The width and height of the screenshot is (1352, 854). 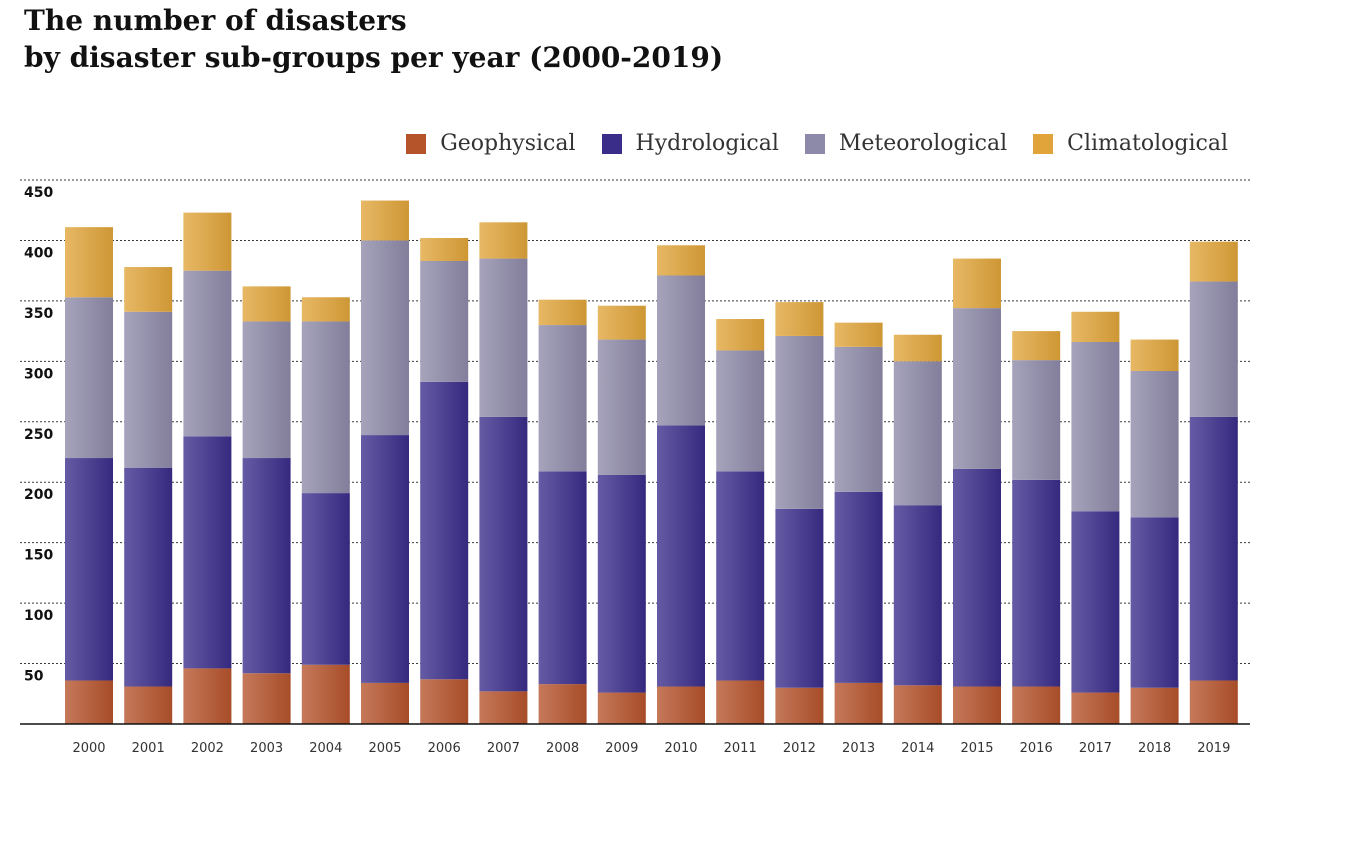 I want to click on y-tick-label: 350, so click(x=38, y=314).